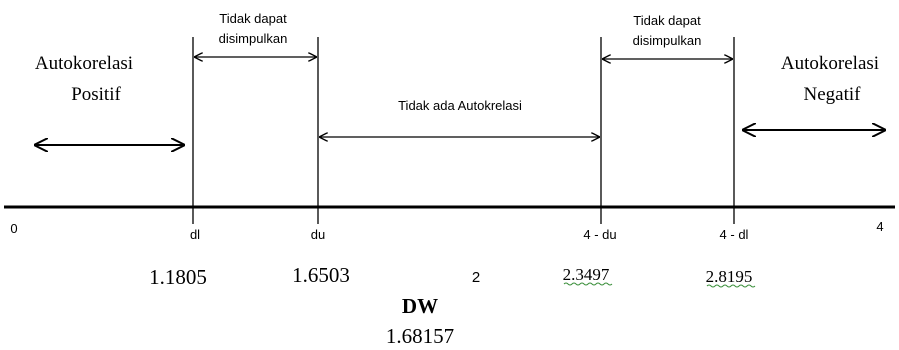 This screenshot has height=350, width=899. Describe the element at coordinates (253, 38) in the screenshot. I see `inconclusive-left-label-line2: disimpulkan` at that location.